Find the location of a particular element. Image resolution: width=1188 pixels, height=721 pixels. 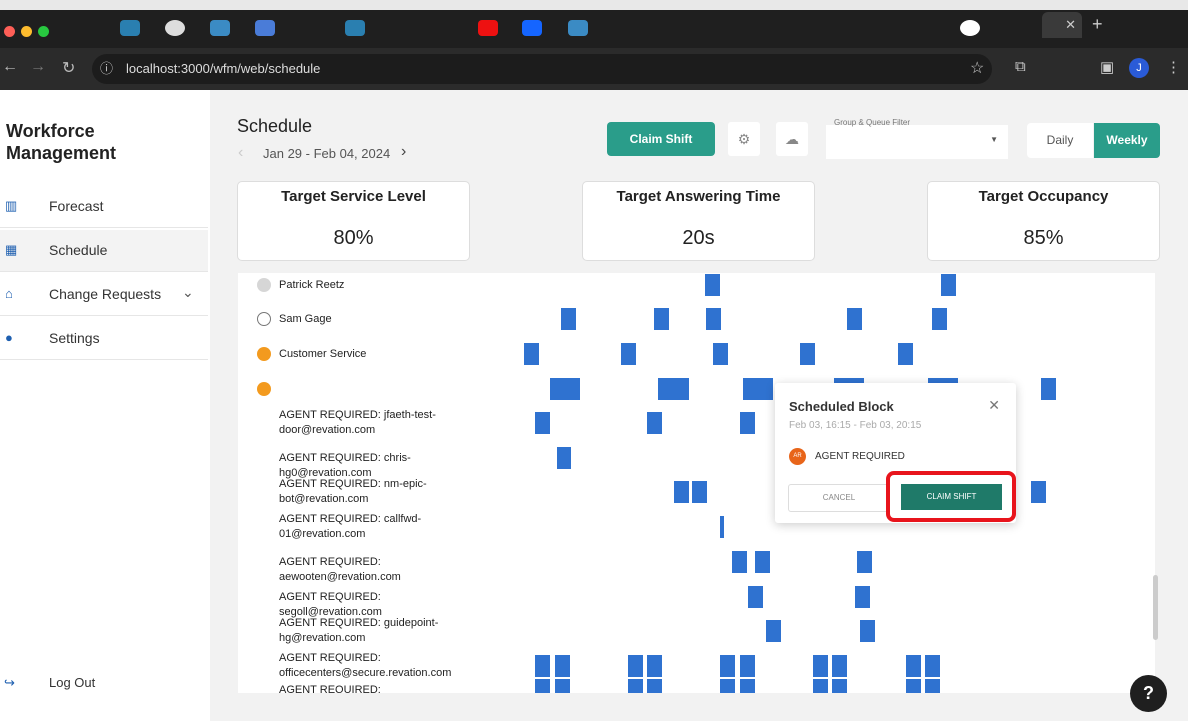

claim-shift-button: Claim Shift is located at coordinates (661, 139).